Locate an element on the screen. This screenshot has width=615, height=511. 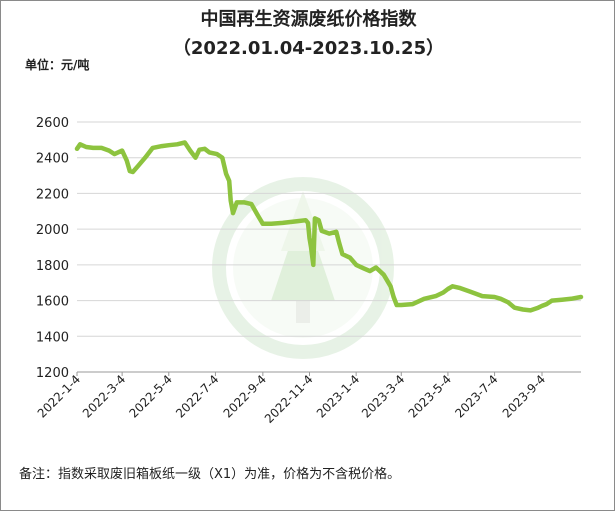
watermark-logo is located at coordinates (303, 268).